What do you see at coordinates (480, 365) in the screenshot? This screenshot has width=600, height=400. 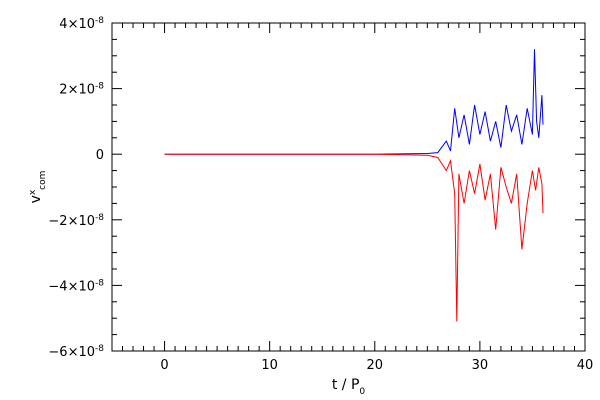 I see `x-tick-label: 30` at bounding box center [480, 365].